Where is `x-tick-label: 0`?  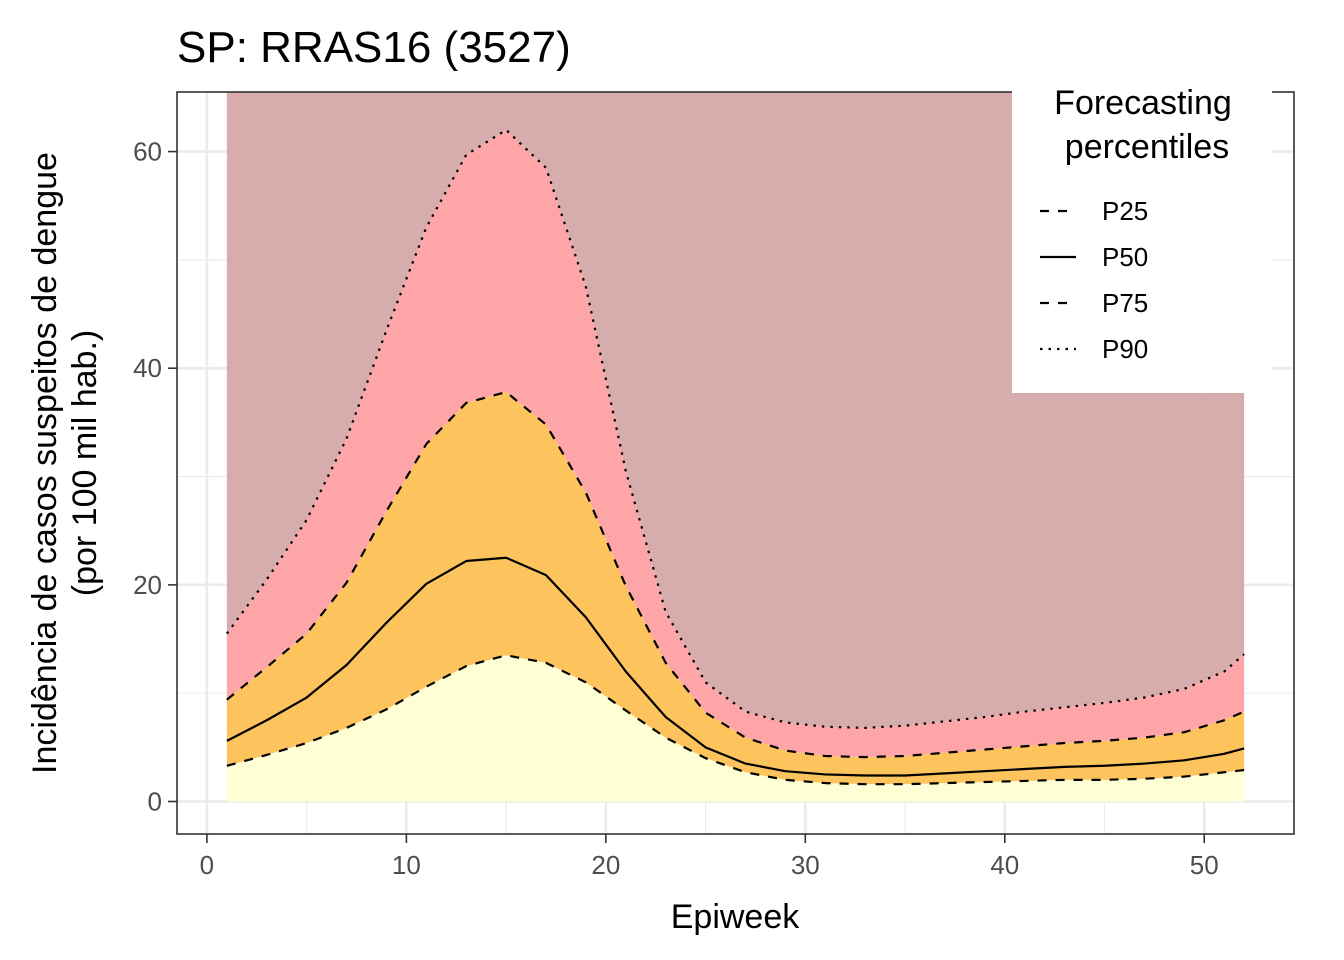 x-tick-label: 0 is located at coordinates (207, 865).